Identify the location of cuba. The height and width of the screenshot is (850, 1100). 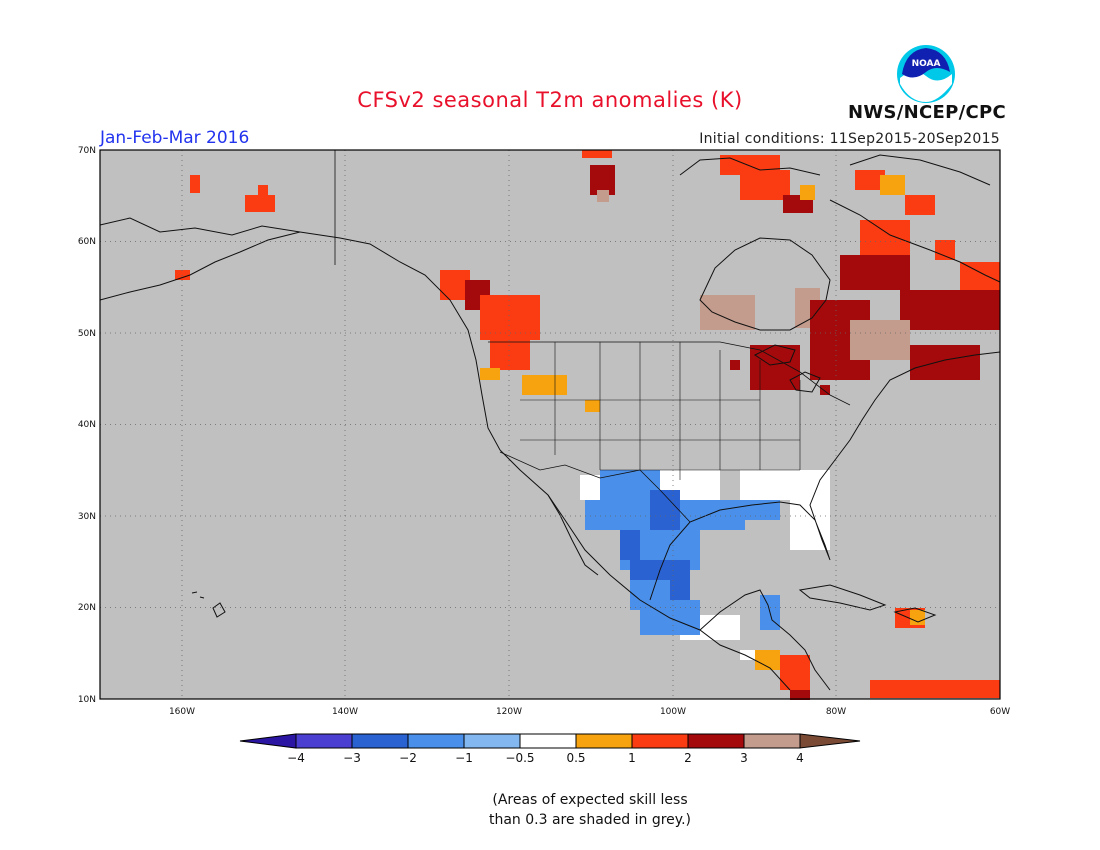
(842, 597).